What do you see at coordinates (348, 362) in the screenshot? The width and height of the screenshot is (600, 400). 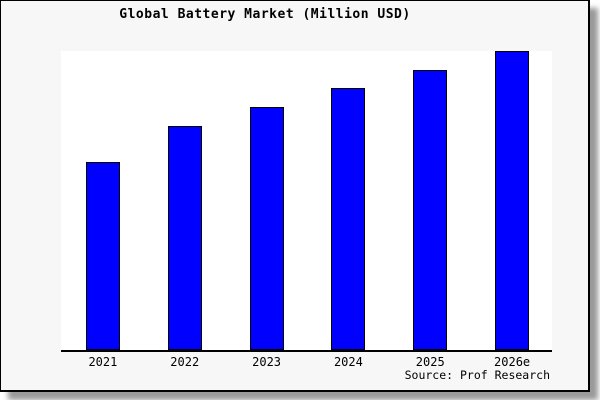 I see `x-axis-label-2024: 2024` at bounding box center [348, 362].